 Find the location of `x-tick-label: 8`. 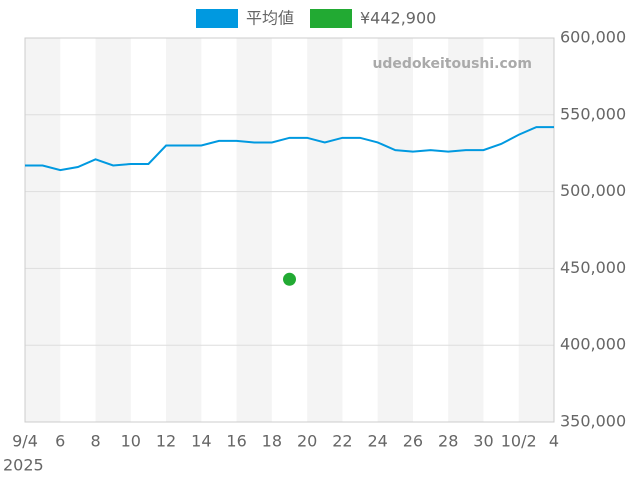

x-tick-label: 8 is located at coordinates (95, 441).